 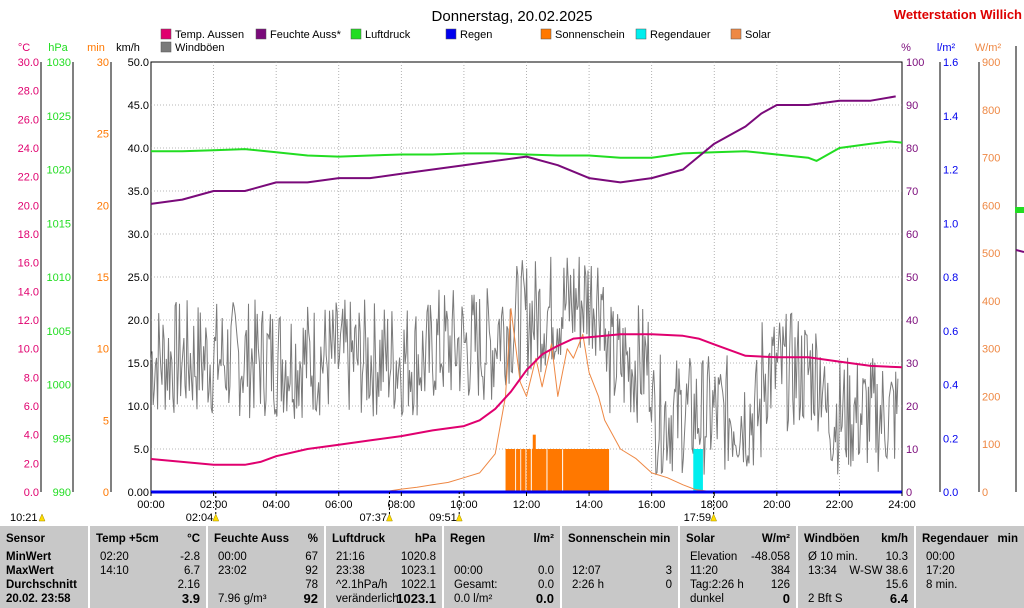 I want to click on axis-tick-label-rain: 0.2, so click(x=950, y=439).